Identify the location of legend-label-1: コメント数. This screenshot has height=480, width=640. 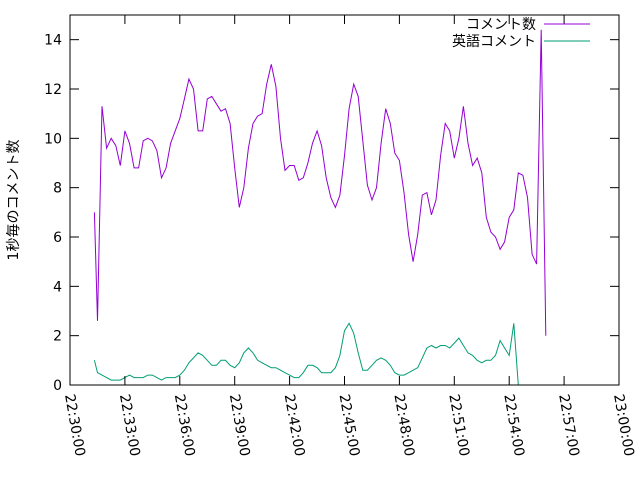
(501, 25).